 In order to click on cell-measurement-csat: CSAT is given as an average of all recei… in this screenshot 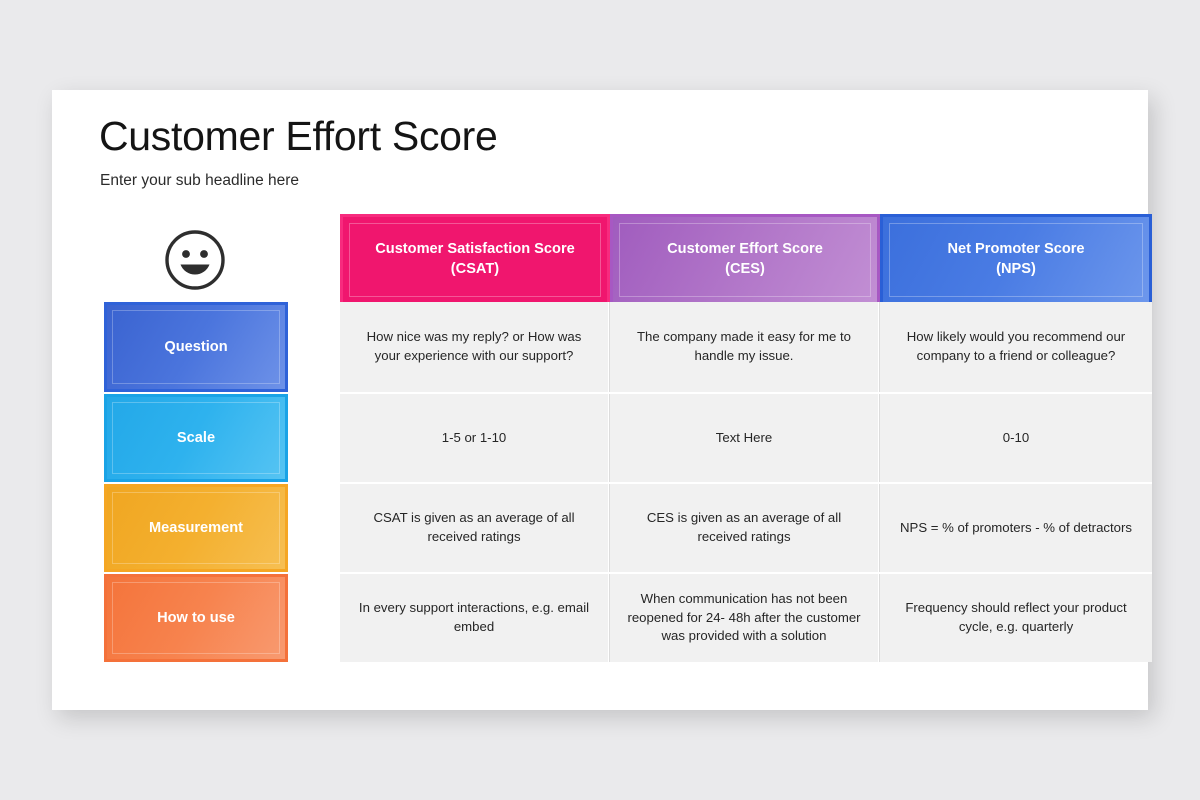, I will do `click(475, 529)`.